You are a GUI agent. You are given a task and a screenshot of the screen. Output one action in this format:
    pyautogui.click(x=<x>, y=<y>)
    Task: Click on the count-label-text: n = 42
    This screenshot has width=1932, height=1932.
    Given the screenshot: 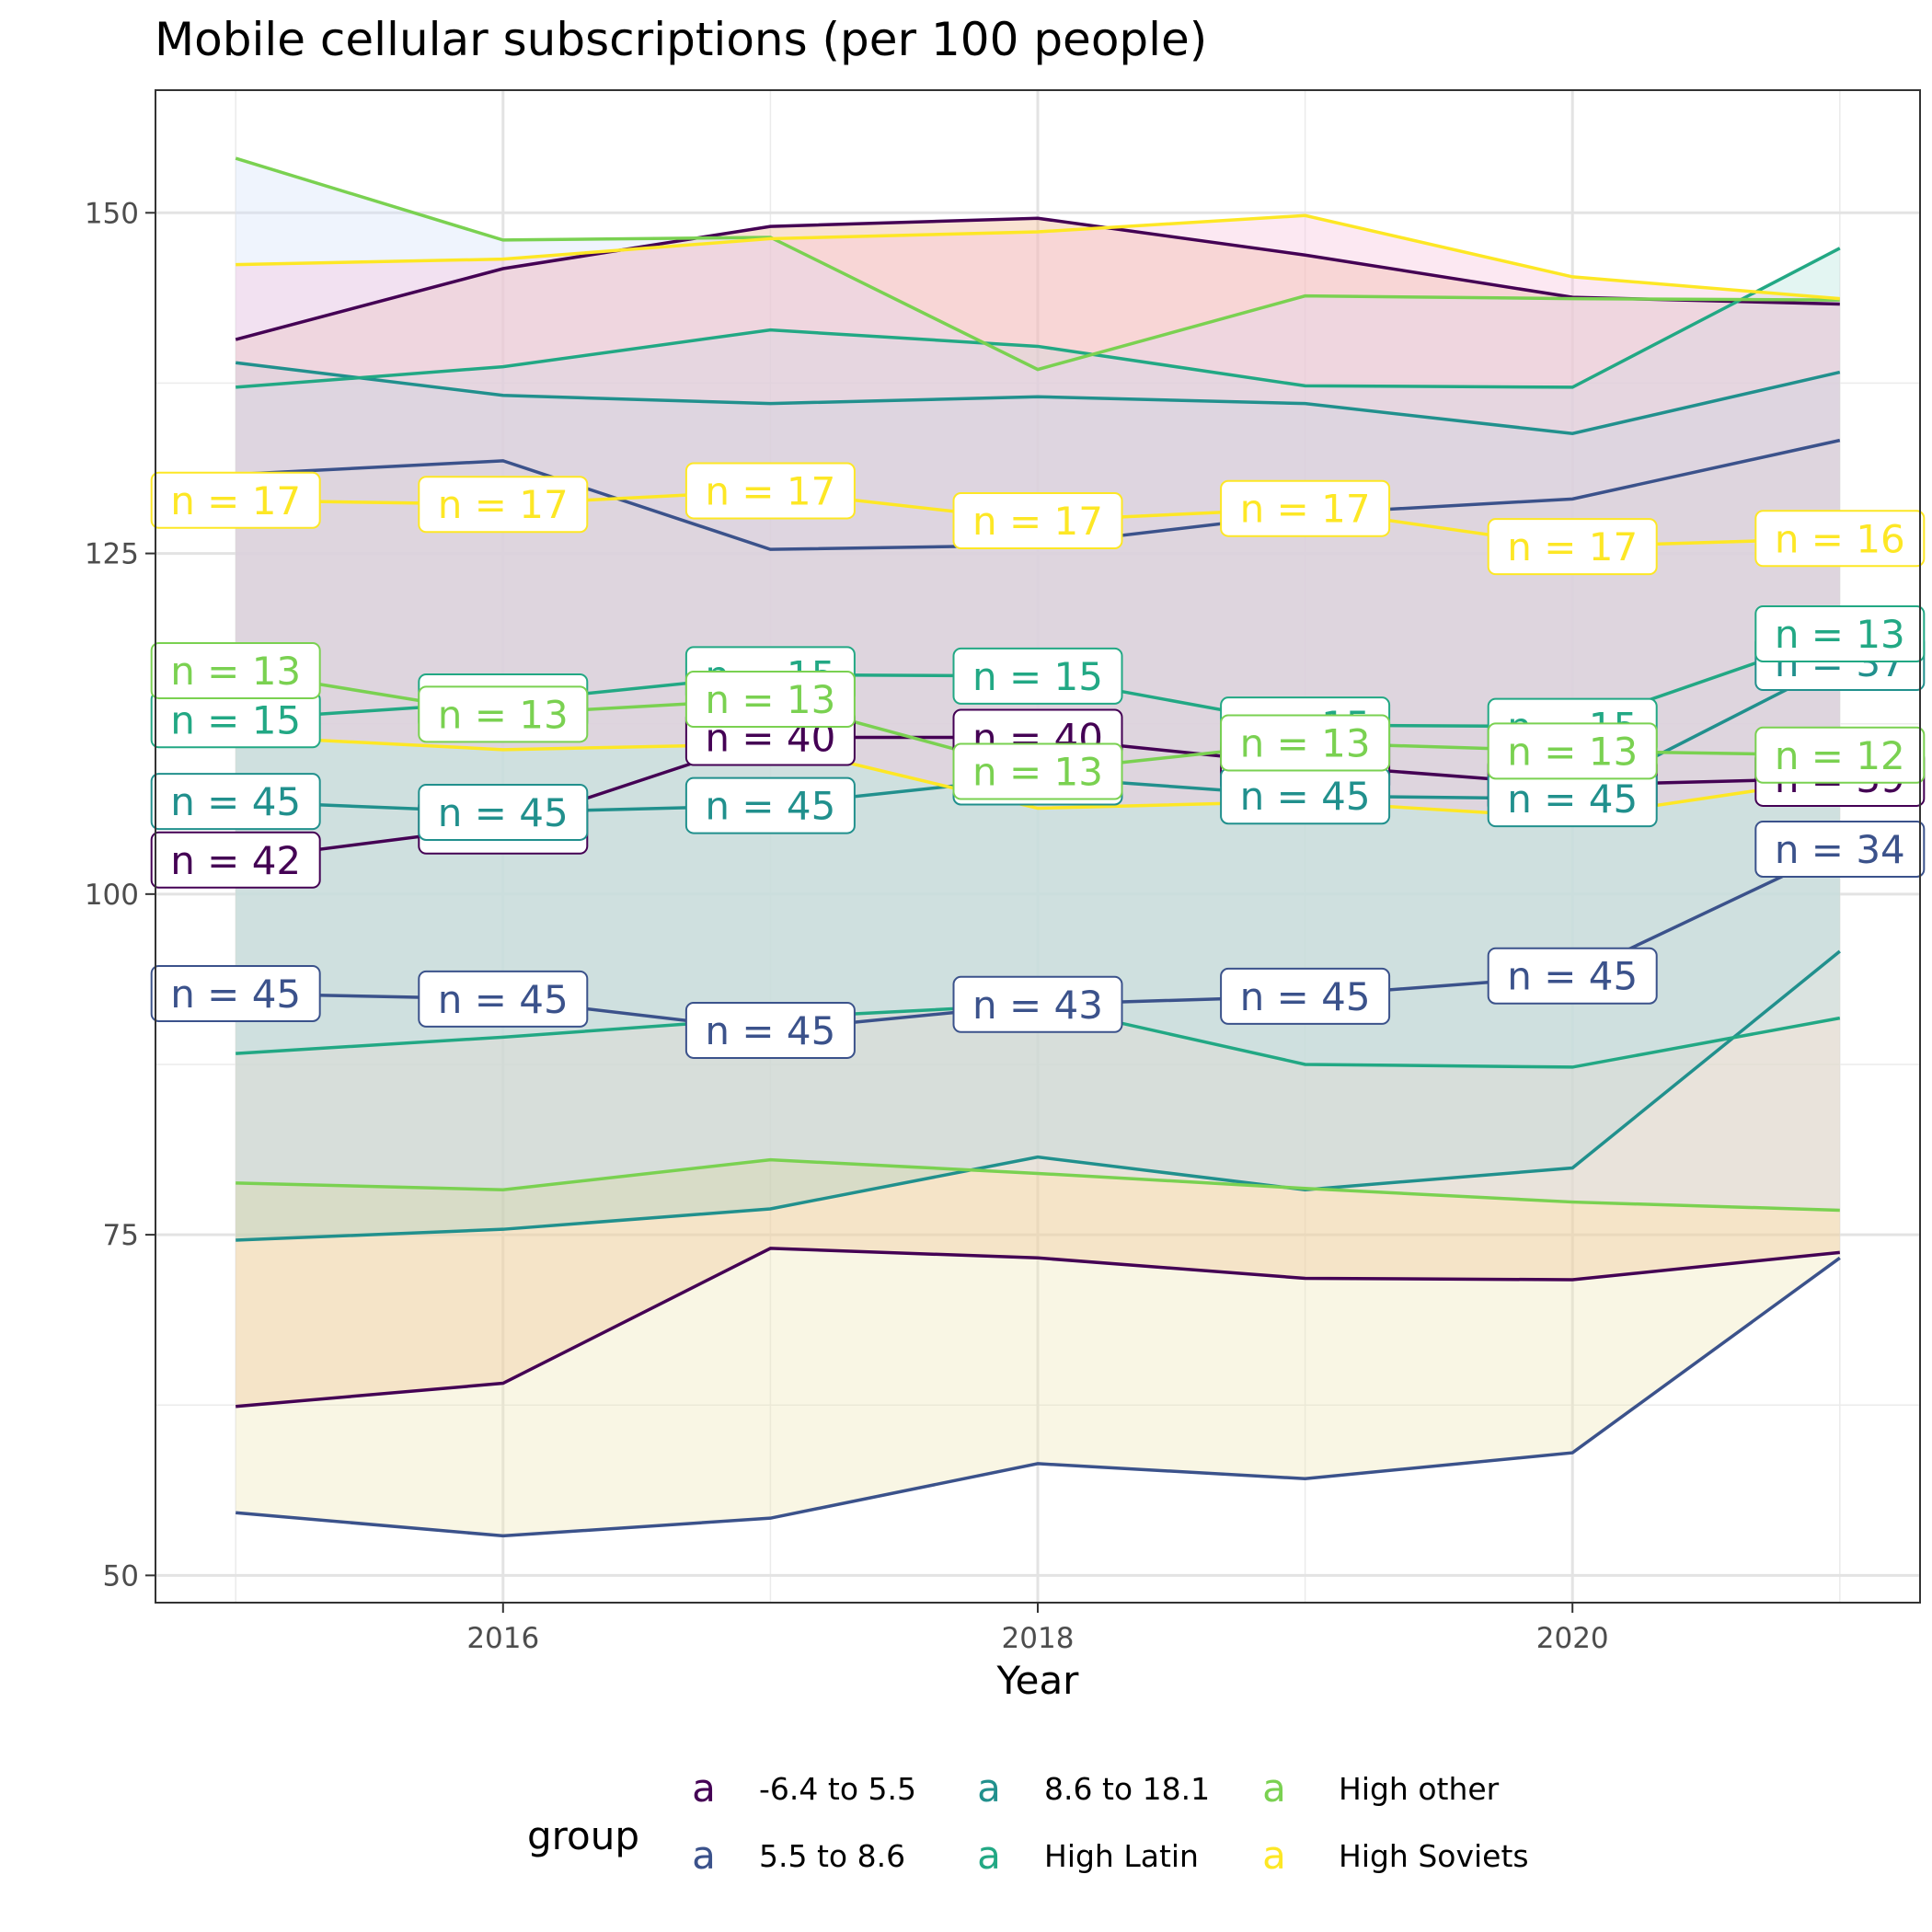 What is the action you would take?
    pyautogui.click(x=235, y=860)
    